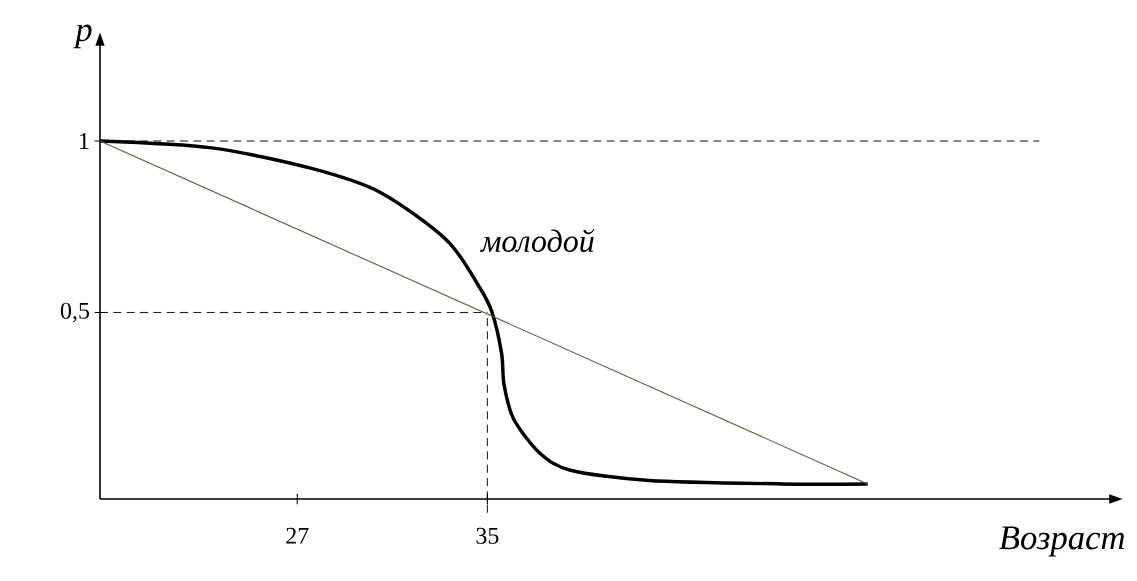 Image resolution: width=1137 pixels, height=581 pixels. What do you see at coordinates (537, 240) in the screenshot?
I see `series-label: молодой` at bounding box center [537, 240].